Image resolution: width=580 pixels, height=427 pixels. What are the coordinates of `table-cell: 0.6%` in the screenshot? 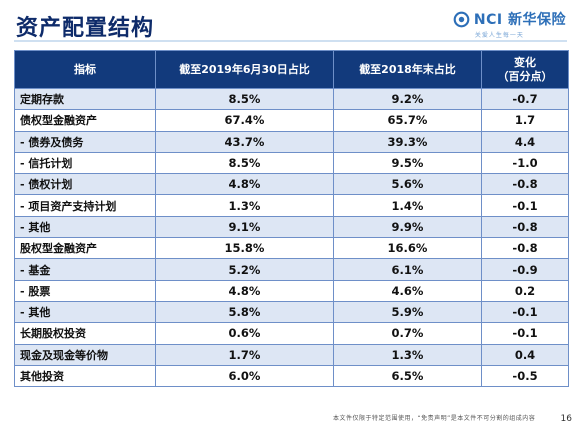 It's located at (244, 333).